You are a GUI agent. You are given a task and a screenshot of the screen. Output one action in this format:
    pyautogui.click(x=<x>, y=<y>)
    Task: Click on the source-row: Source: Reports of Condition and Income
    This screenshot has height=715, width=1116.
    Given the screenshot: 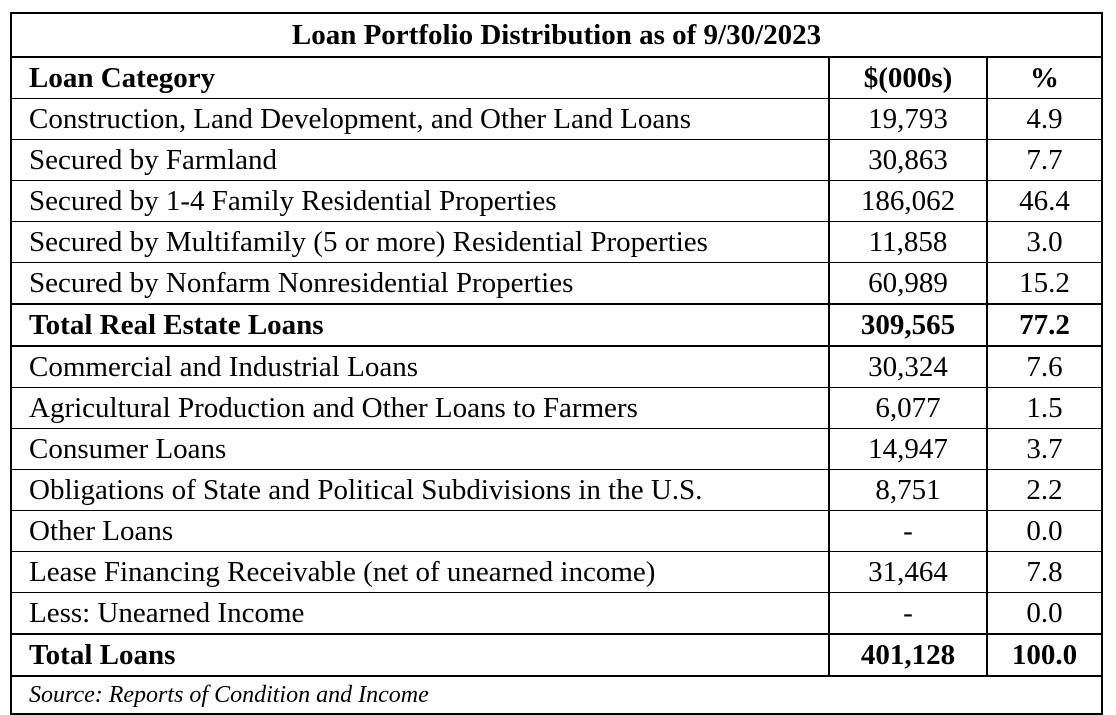 What is the action you would take?
    pyautogui.click(x=556, y=694)
    